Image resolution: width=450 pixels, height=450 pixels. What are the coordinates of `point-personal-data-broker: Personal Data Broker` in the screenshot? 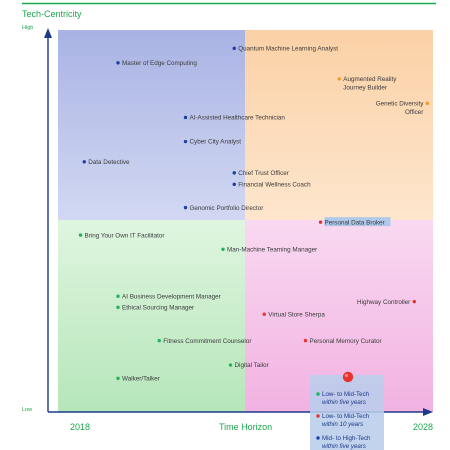 It's located at (354, 222).